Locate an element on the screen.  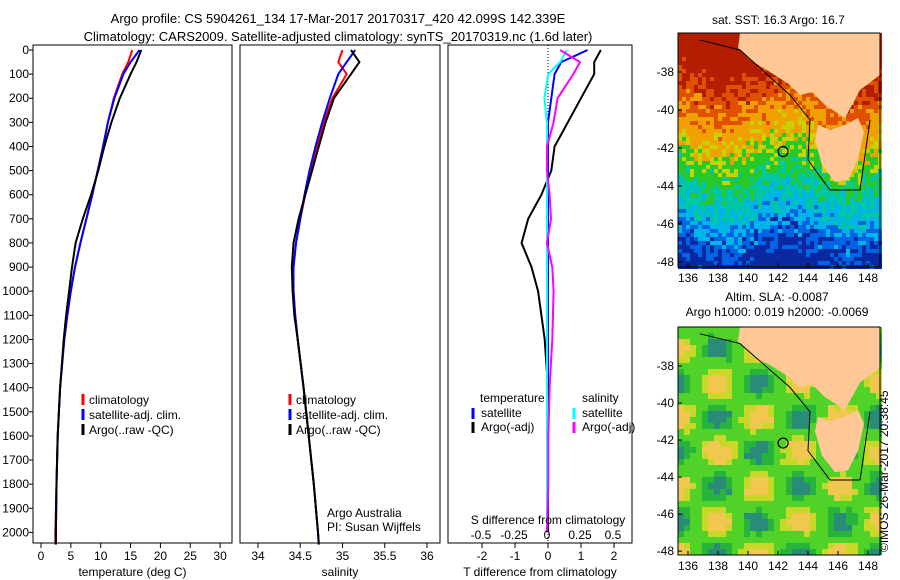
lon-tick-label: 142 is located at coordinates (778, 566).